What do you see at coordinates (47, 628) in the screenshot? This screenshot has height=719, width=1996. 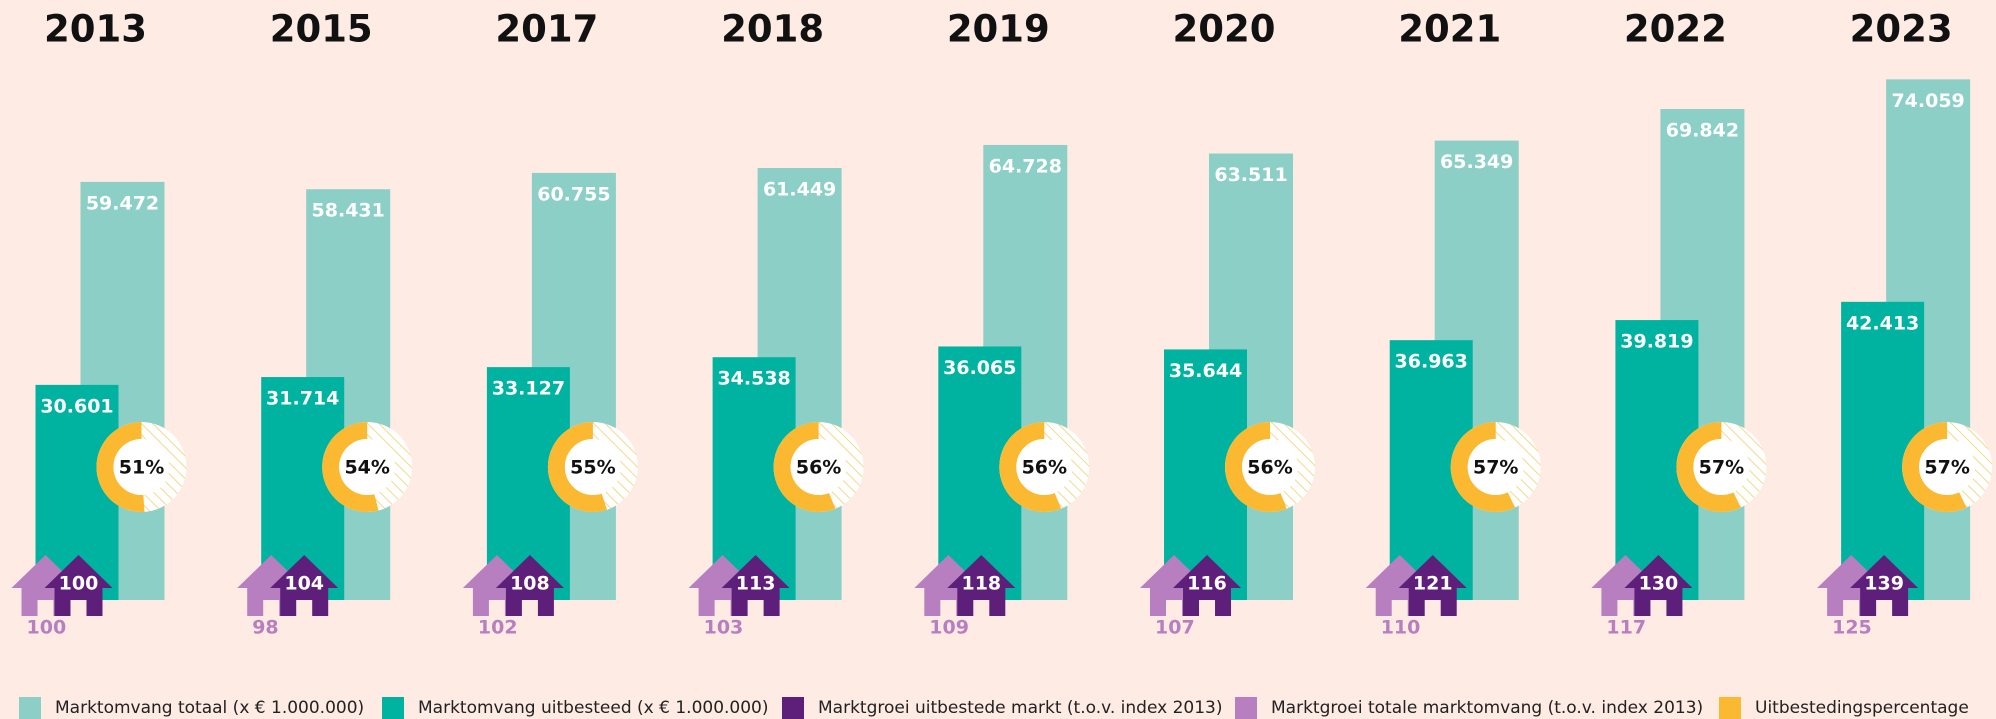 I see `index-total: 100` at bounding box center [47, 628].